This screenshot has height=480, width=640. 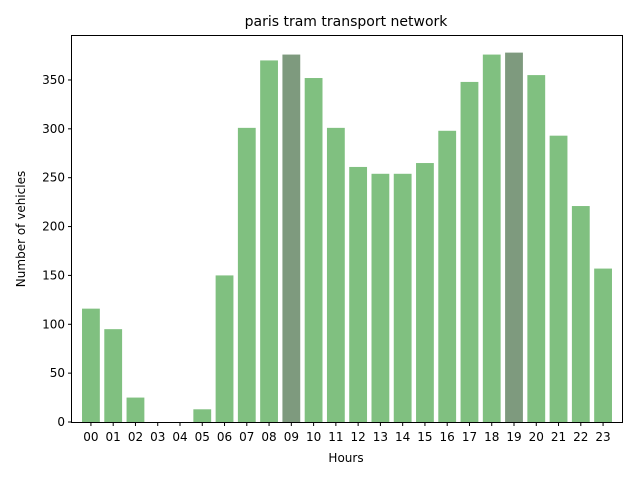 I want to click on x-tick-label: 21, so click(x=558, y=437).